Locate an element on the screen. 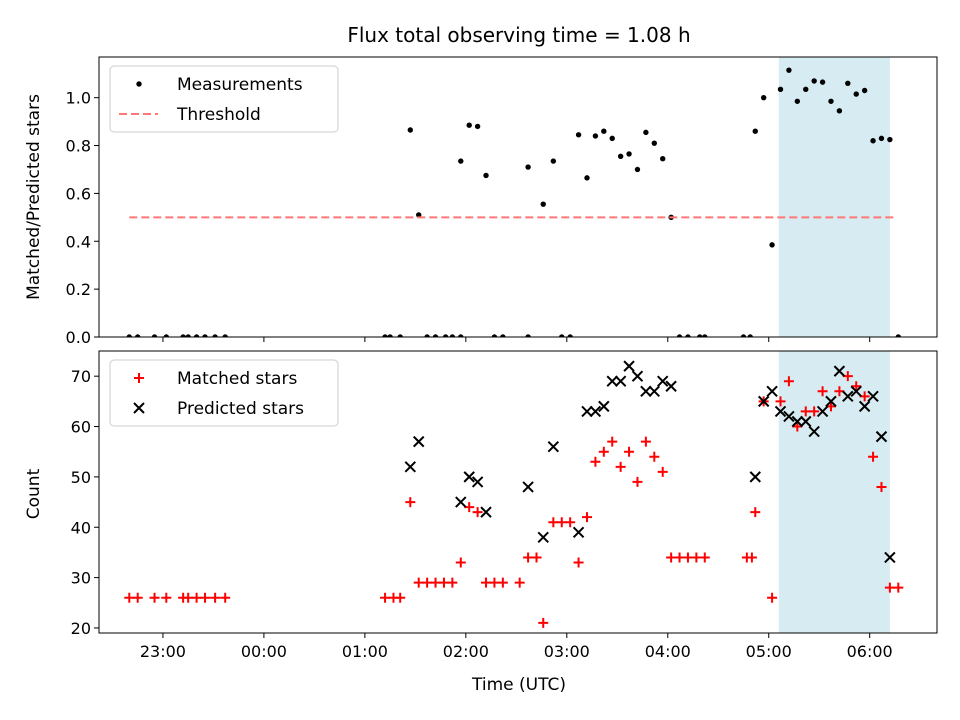 This screenshot has height=720, width=960. bottom-x-tick-label: 04:00 is located at coordinates (668, 651).